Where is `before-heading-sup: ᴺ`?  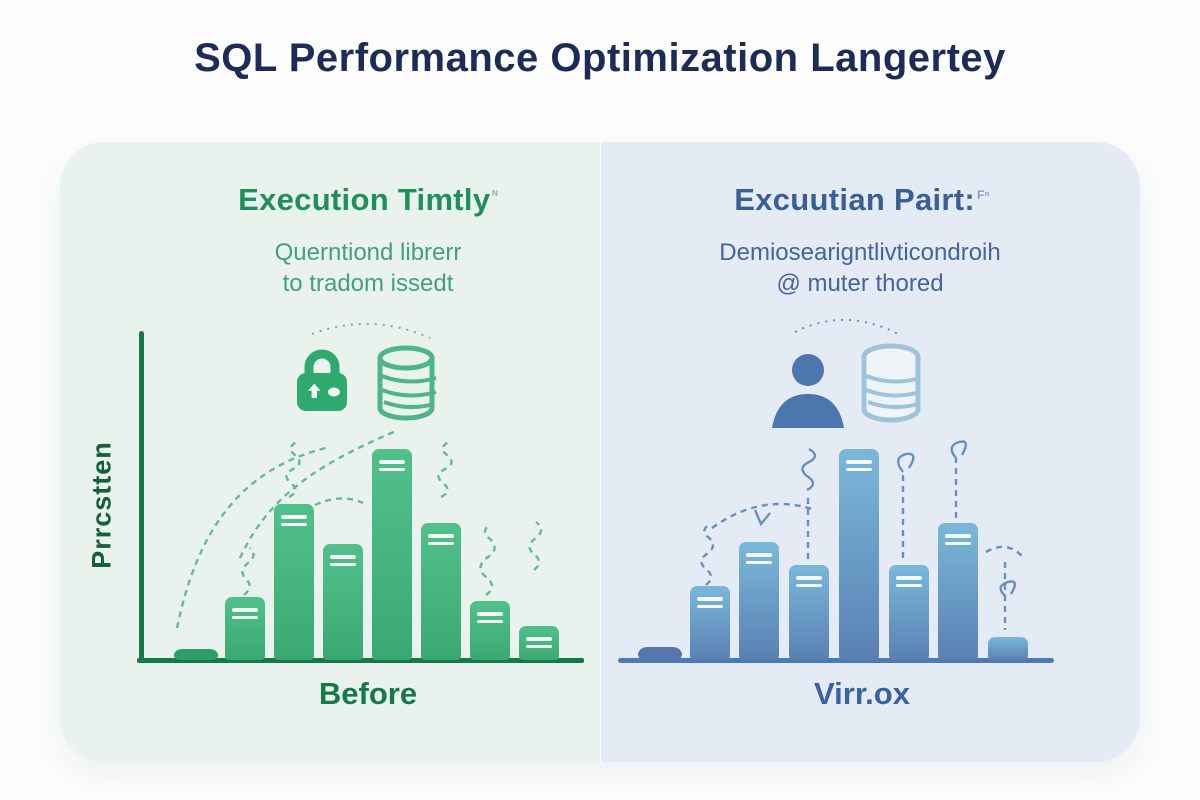
before-heading-sup: ᴺ is located at coordinates (495, 194).